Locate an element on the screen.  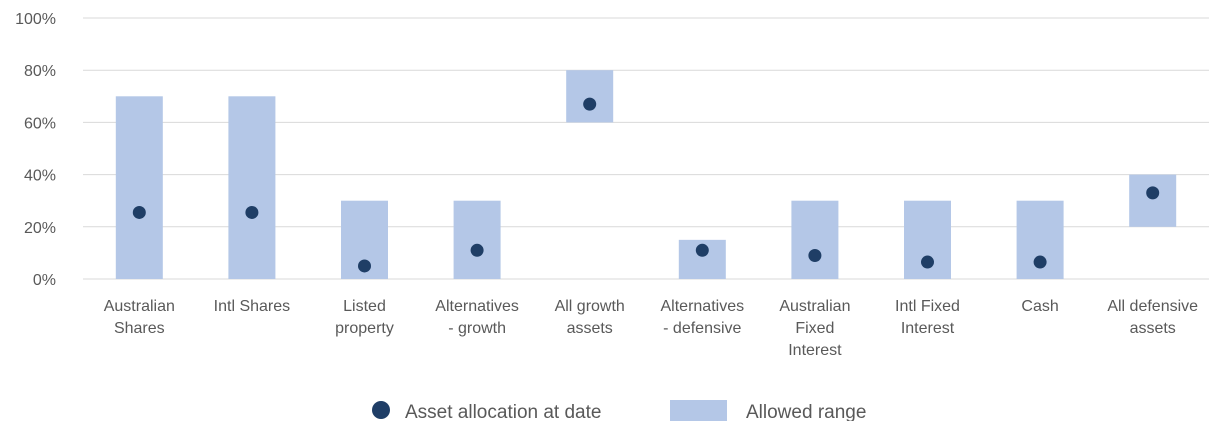
category-label: Alternatives - growth is located at coordinates (477, 317).